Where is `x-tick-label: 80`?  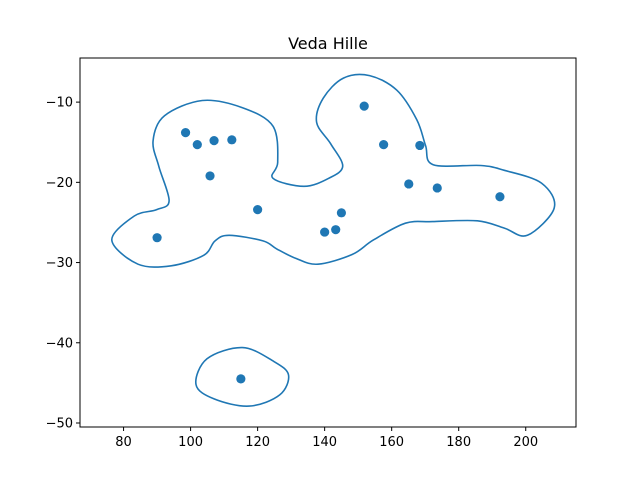
x-tick-label: 80 is located at coordinates (123, 442).